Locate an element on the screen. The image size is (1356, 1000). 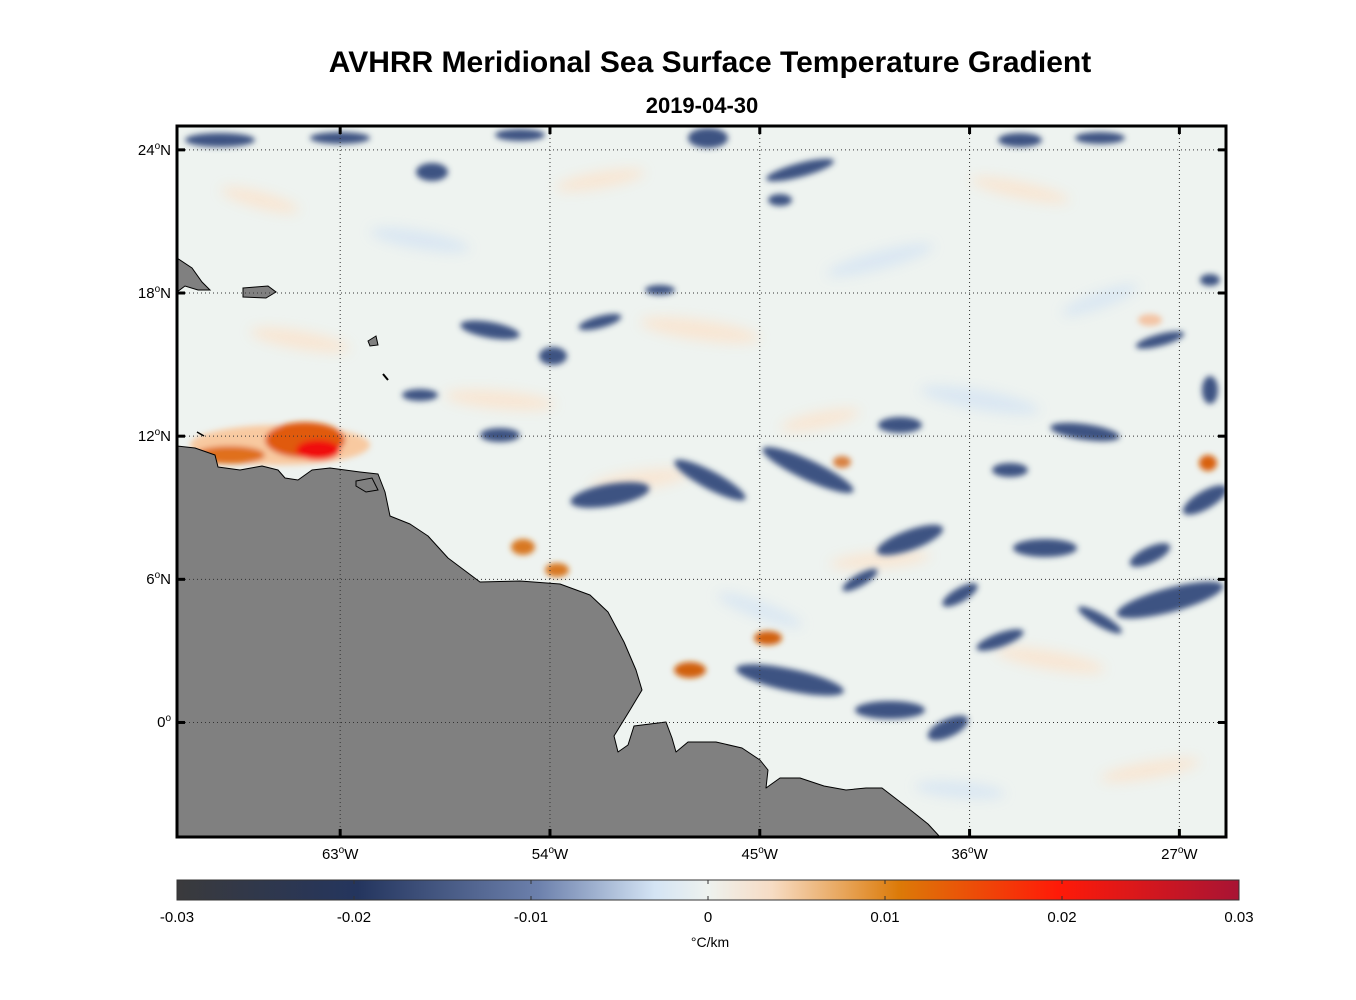
colorbar-tick-label: -0.02 is located at coordinates (354, 917).